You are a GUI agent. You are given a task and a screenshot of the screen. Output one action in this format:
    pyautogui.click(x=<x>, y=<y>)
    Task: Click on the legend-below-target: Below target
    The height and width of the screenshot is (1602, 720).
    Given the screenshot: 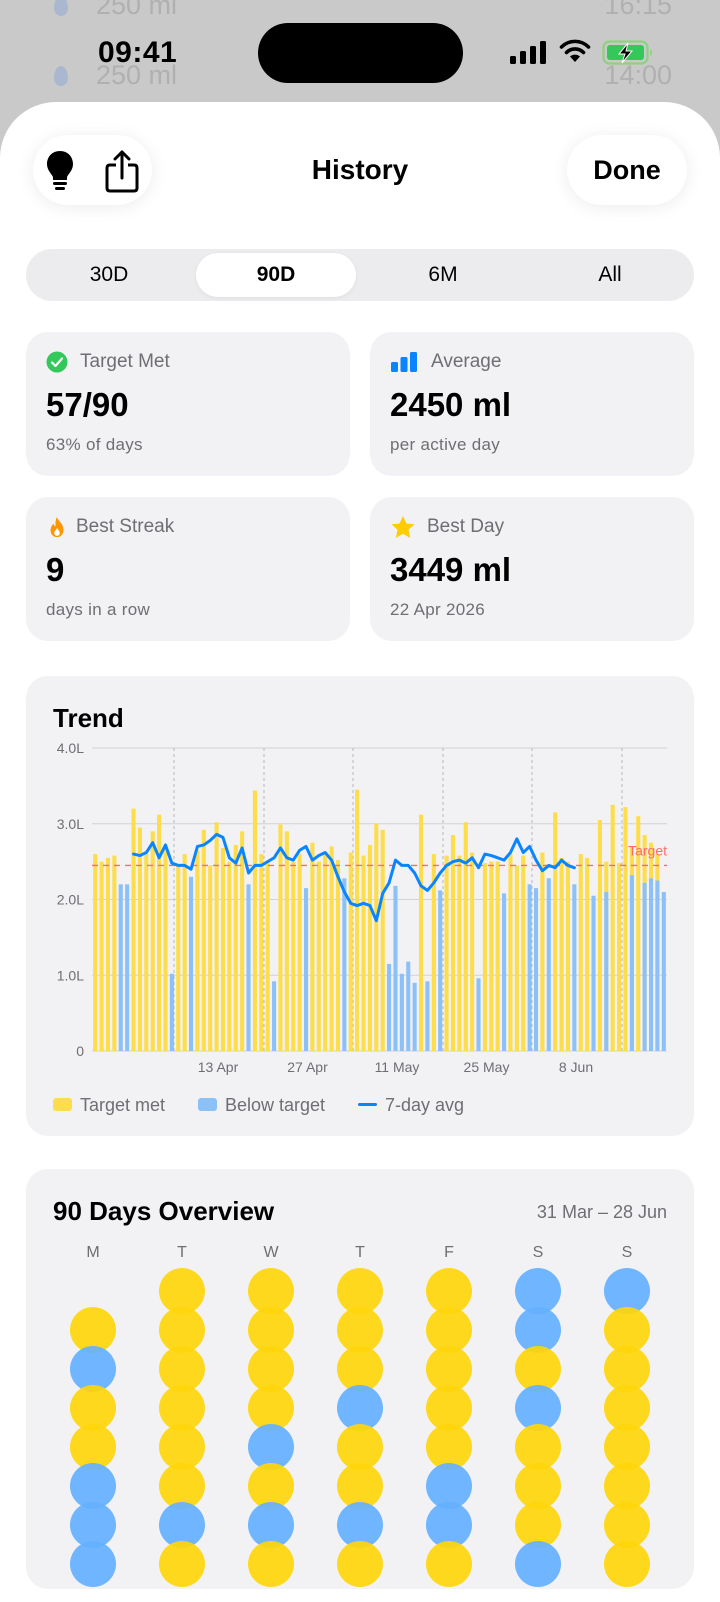 What is the action you would take?
    pyautogui.click(x=261, y=1105)
    